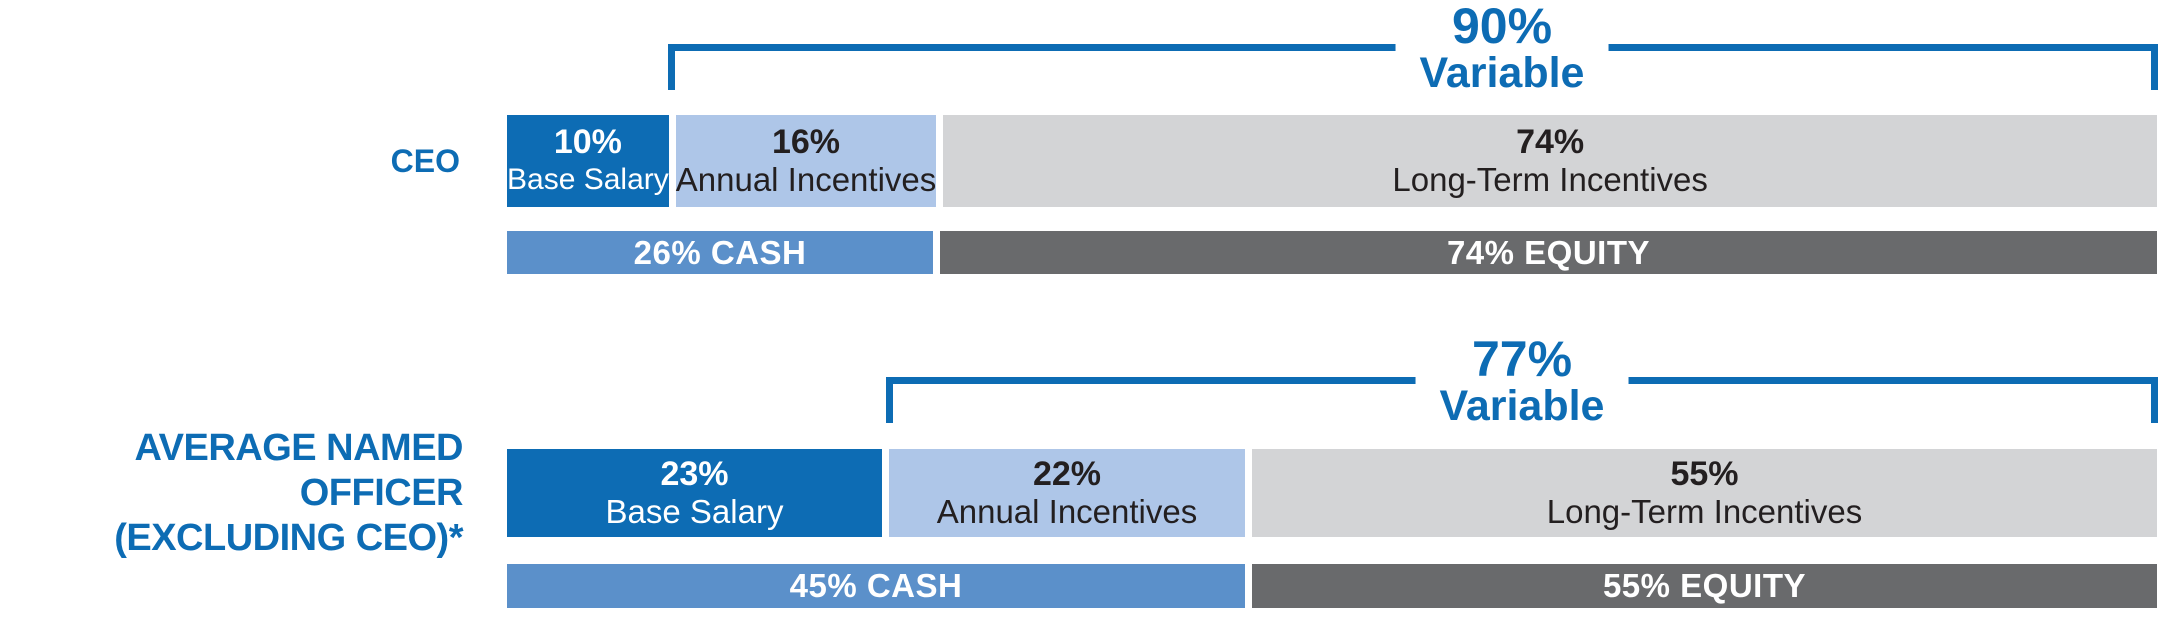  What do you see at coordinates (299, 470) in the screenshot?
I see `category-label-aneo-line1: AVERAGE NAMED OFFICER` at bounding box center [299, 470].